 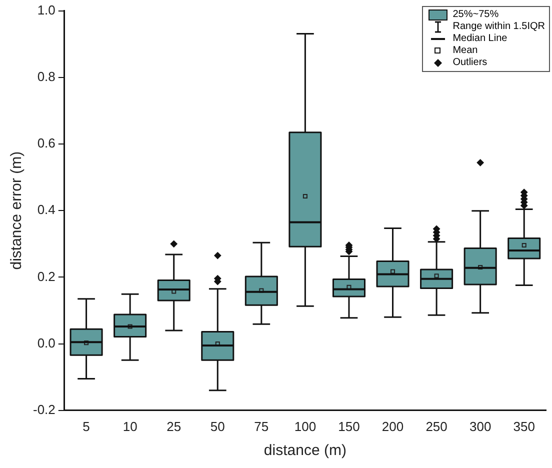 What do you see at coordinates (217, 426) in the screenshot?
I see `x-tick-label: 50` at bounding box center [217, 426].